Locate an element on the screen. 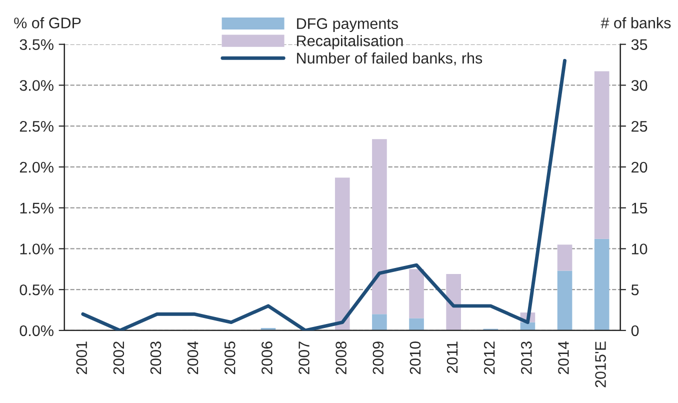 The height and width of the screenshot is (403, 678). x-tick-label: 2007 is located at coordinates (304, 358).